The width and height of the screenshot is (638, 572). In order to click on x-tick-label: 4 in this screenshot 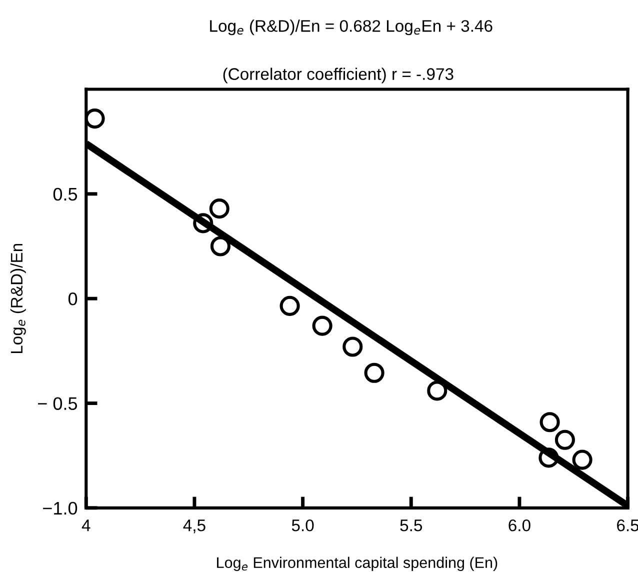, I will do `click(86, 526)`.